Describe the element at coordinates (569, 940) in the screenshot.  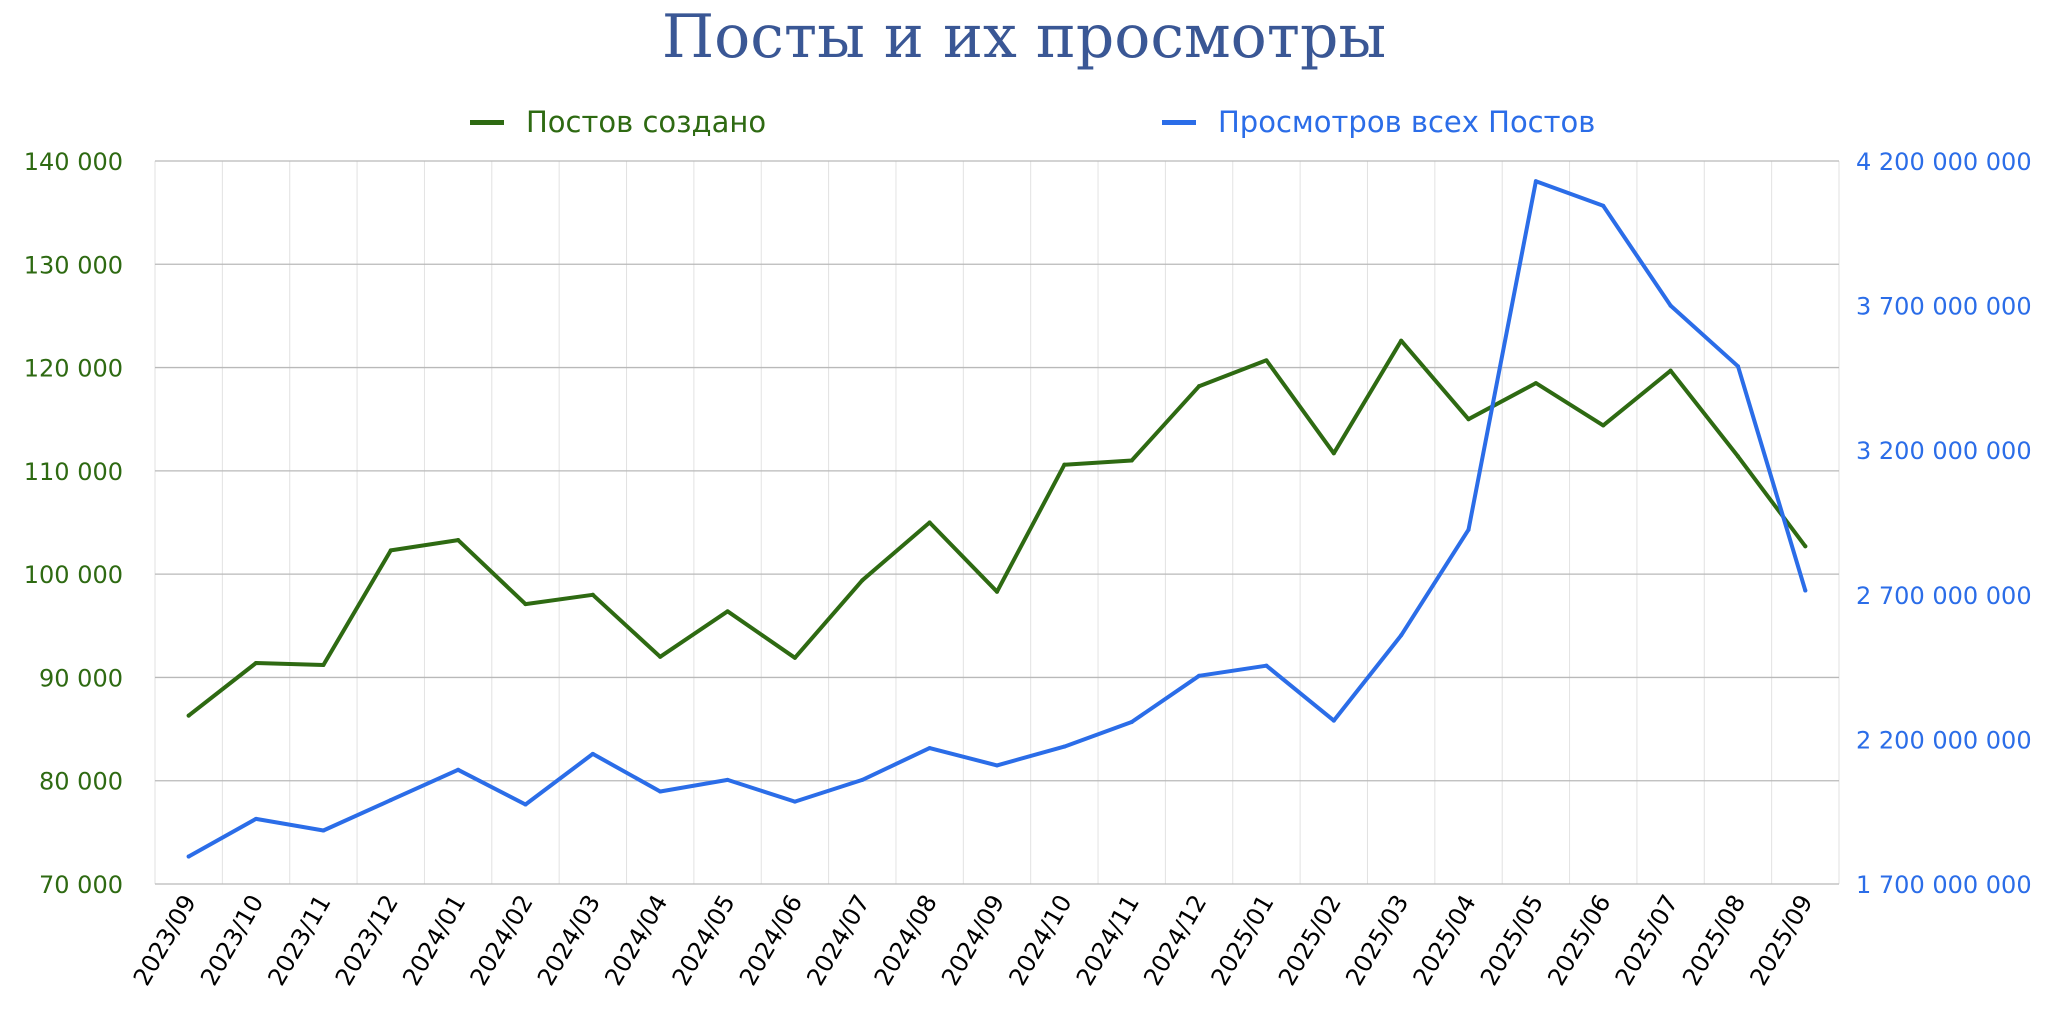
I see `x-axis-tick-label: 2024/03` at that location.